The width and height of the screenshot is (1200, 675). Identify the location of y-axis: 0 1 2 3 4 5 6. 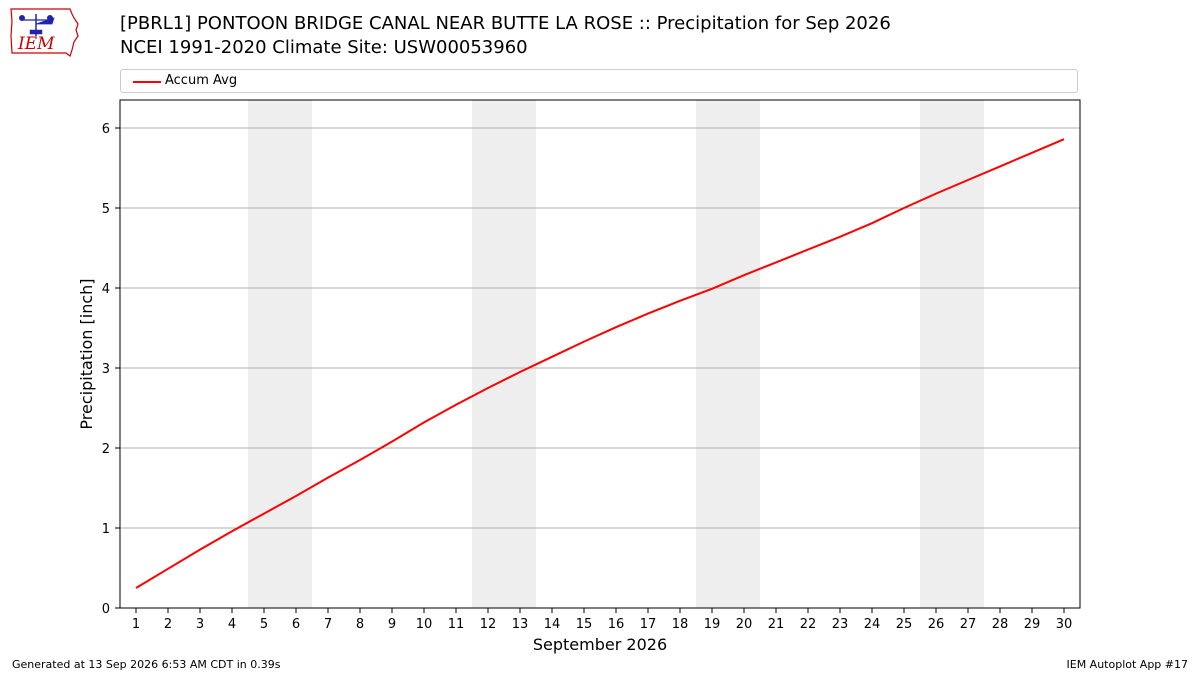
(111, 369).